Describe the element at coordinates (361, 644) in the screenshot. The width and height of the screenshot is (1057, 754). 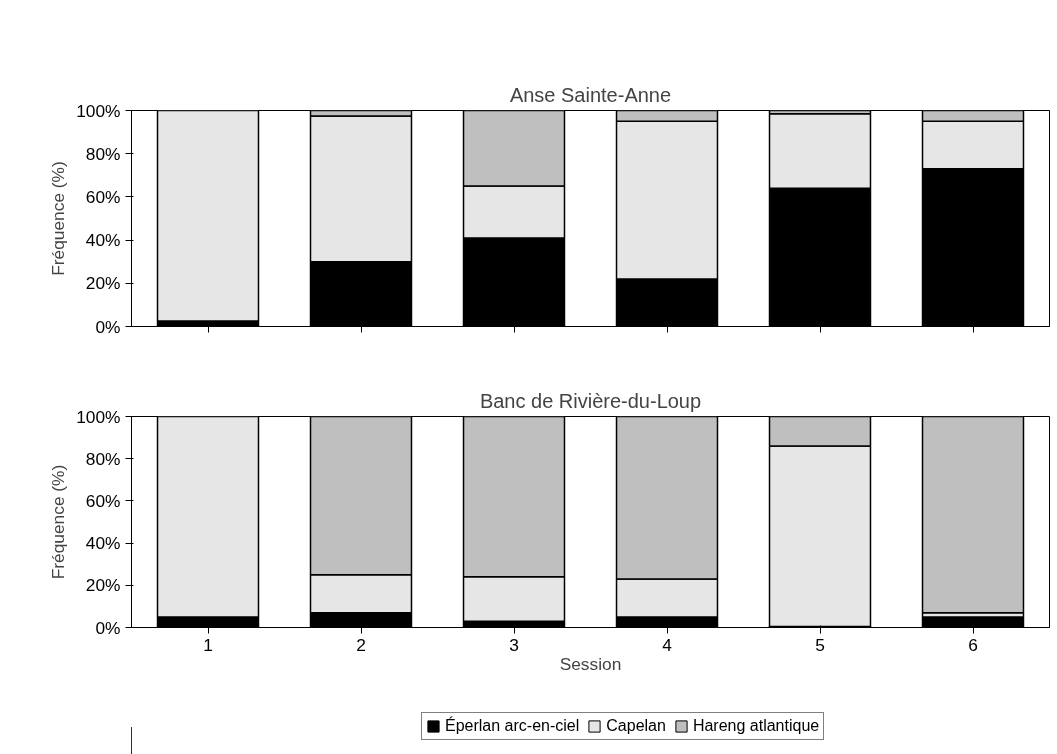
I see `x-tick-label: 2` at that location.